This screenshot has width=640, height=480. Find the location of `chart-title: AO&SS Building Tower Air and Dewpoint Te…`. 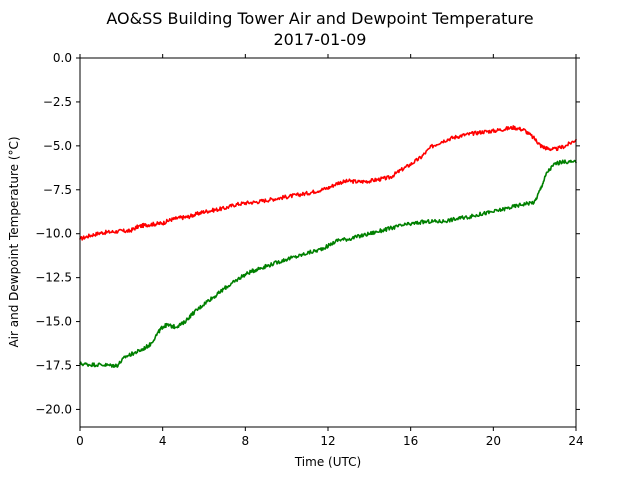

chart-title: AO&SS Building Tower Air and Dewpoint Te… is located at coordinates (319, 18).